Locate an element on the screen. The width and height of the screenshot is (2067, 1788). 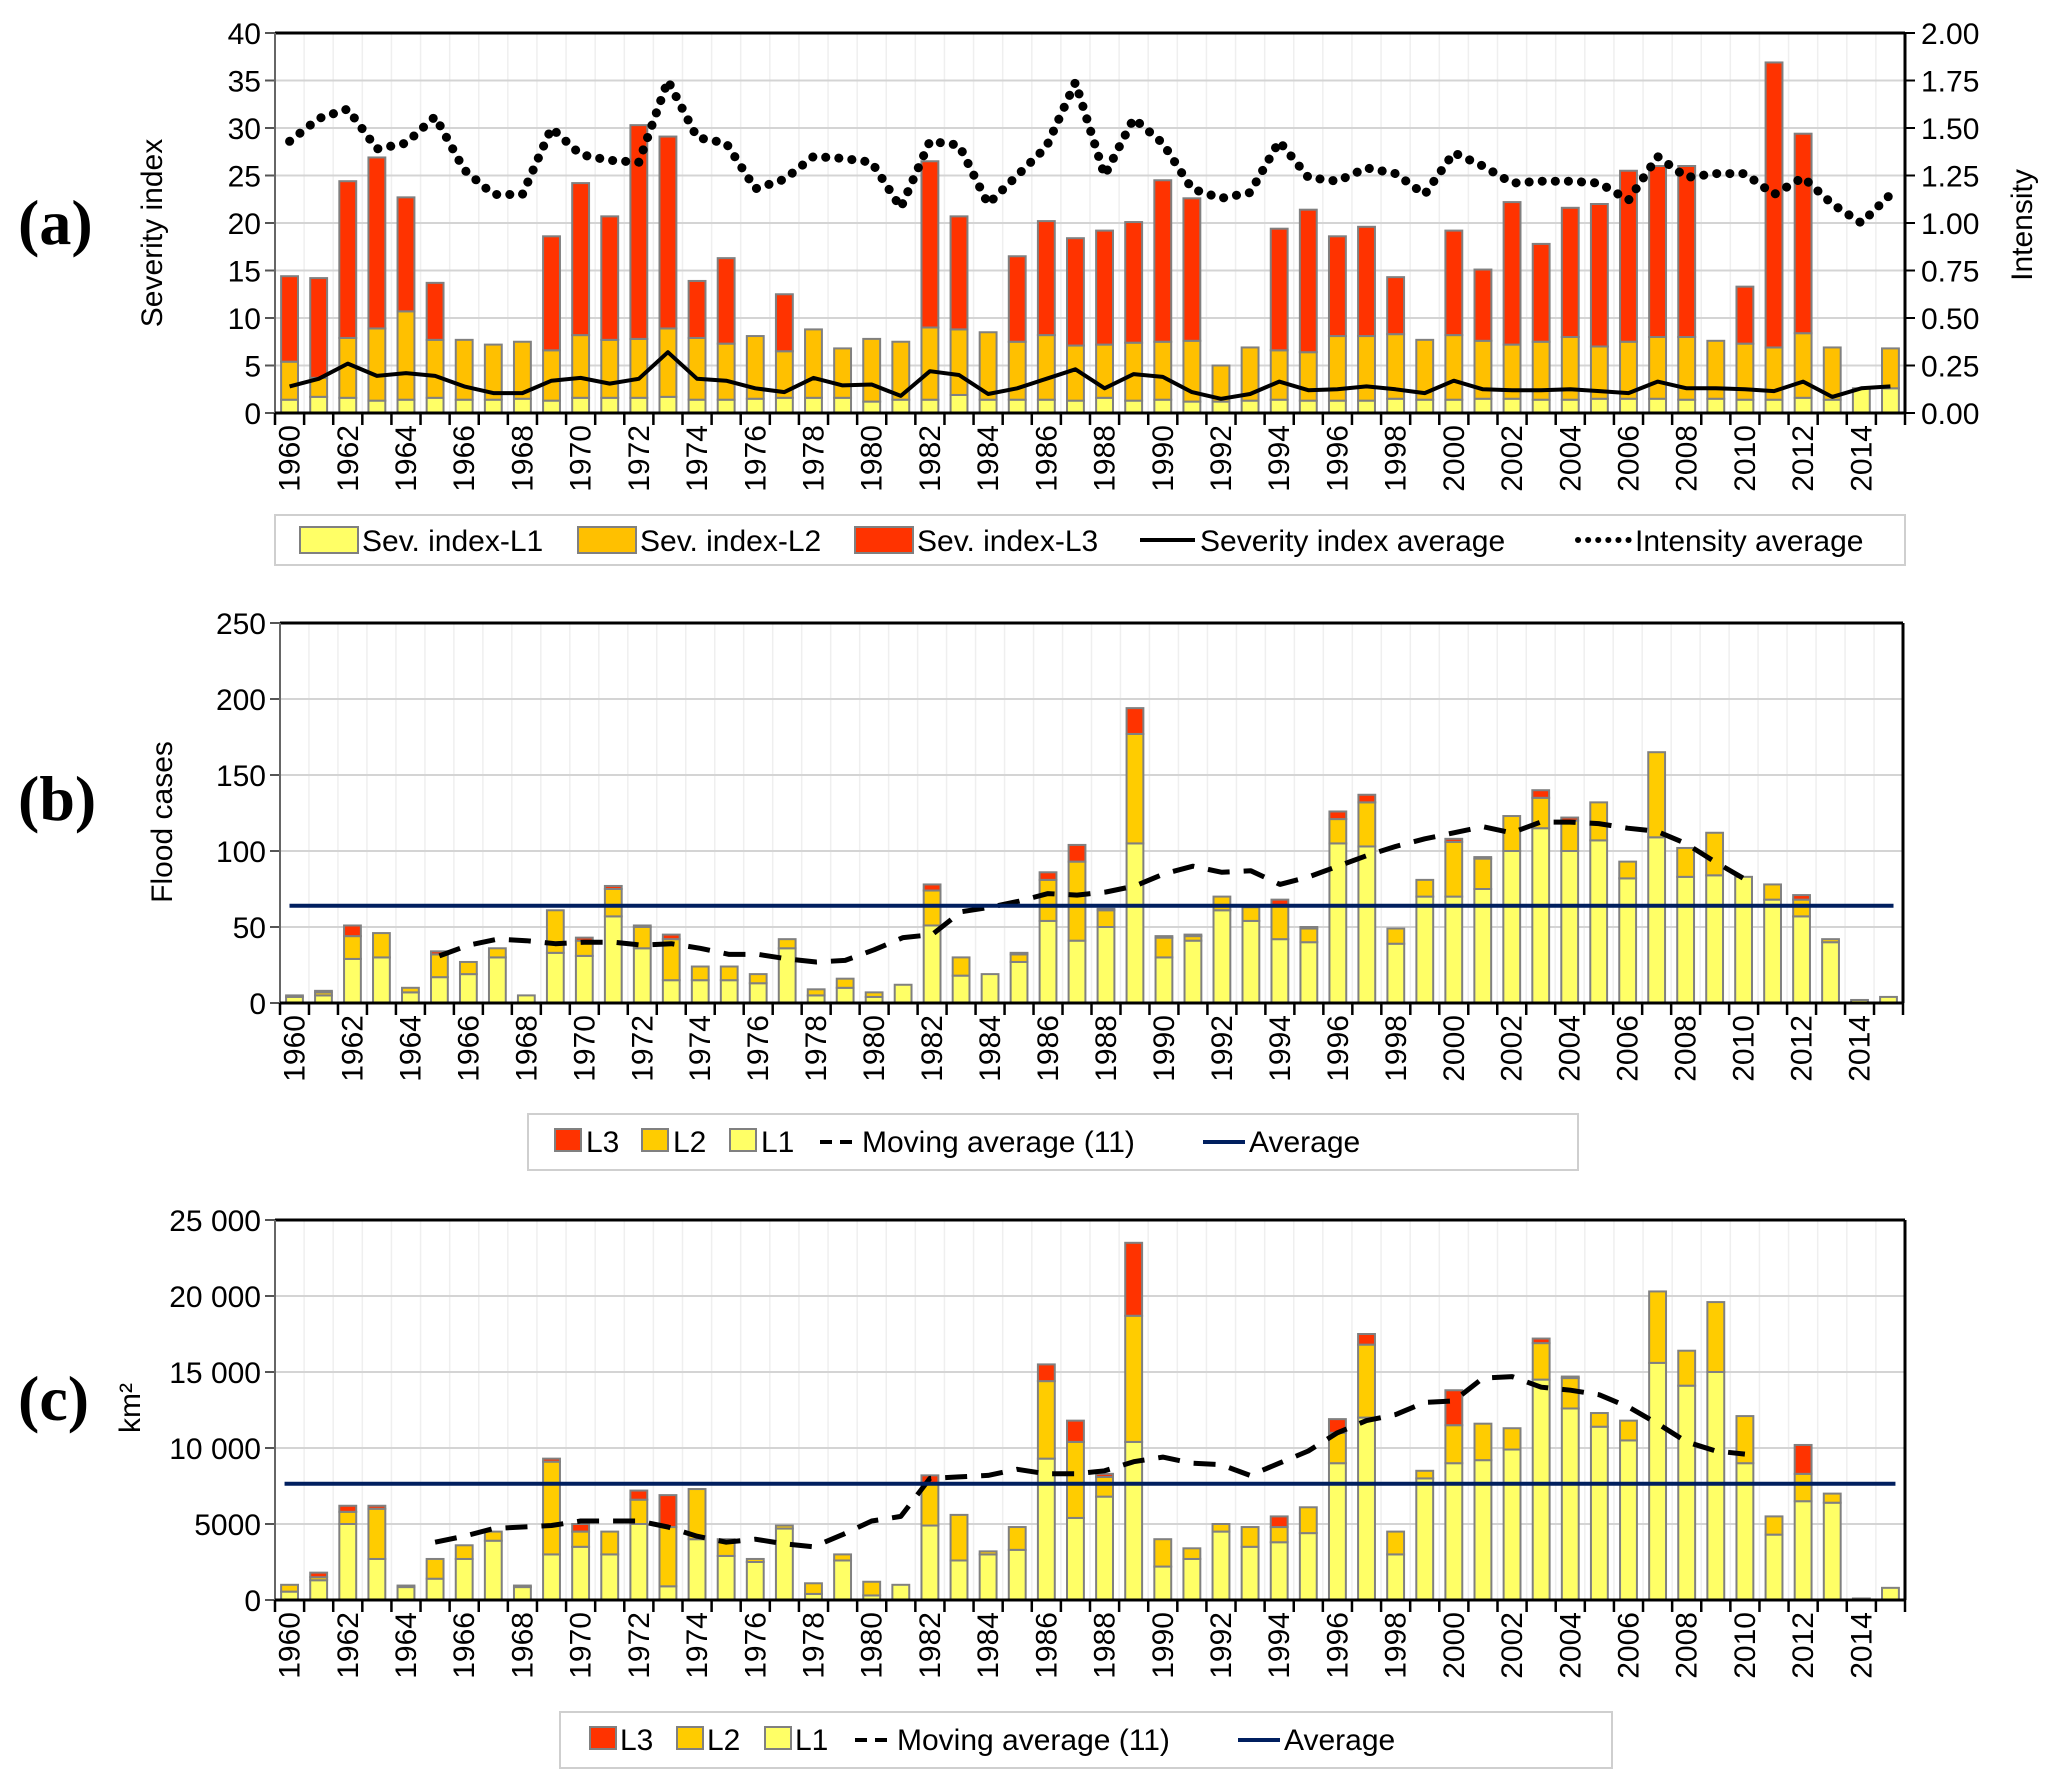
y-tick-label: 200 is located at coordinates (241, 700).